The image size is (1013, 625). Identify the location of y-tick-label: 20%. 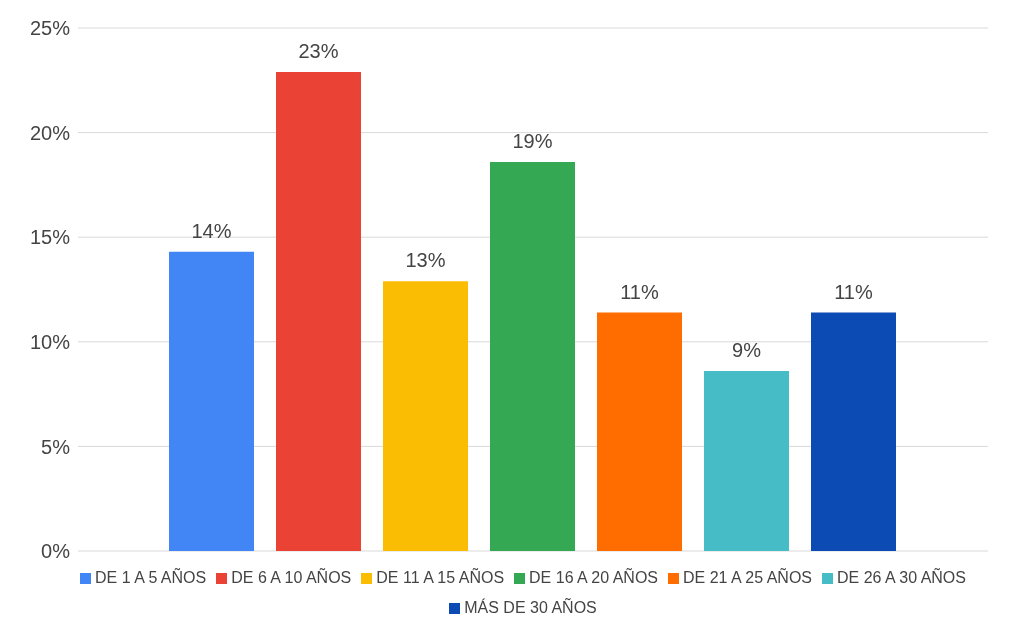
(50, 132).